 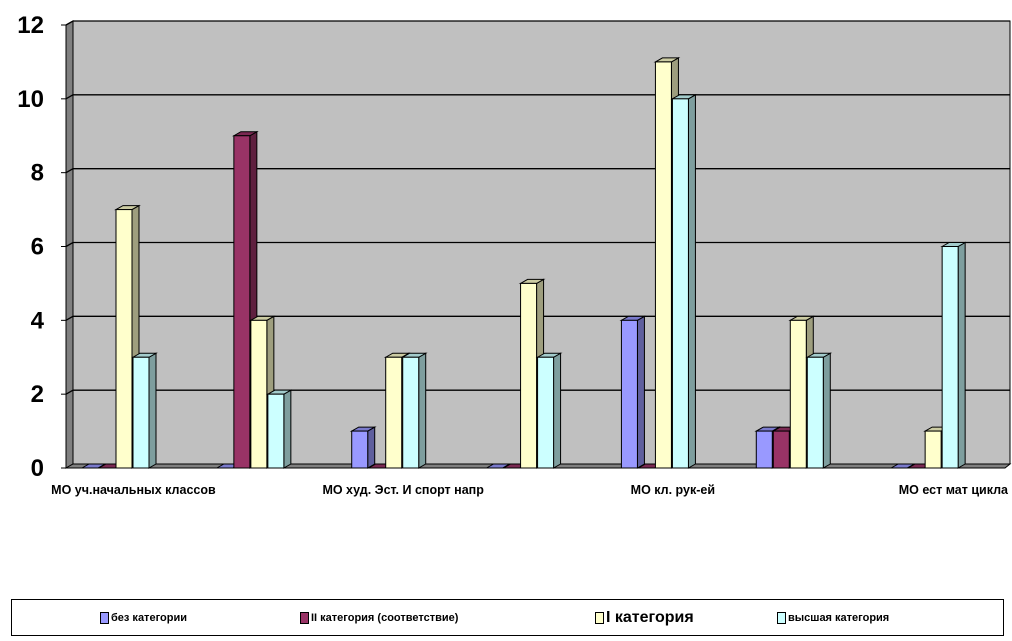 What do you see at coordinates (385, 617) in the screenshot?
I see `legend-label: II категория (соответствие)` at bounding box center [385, 617].